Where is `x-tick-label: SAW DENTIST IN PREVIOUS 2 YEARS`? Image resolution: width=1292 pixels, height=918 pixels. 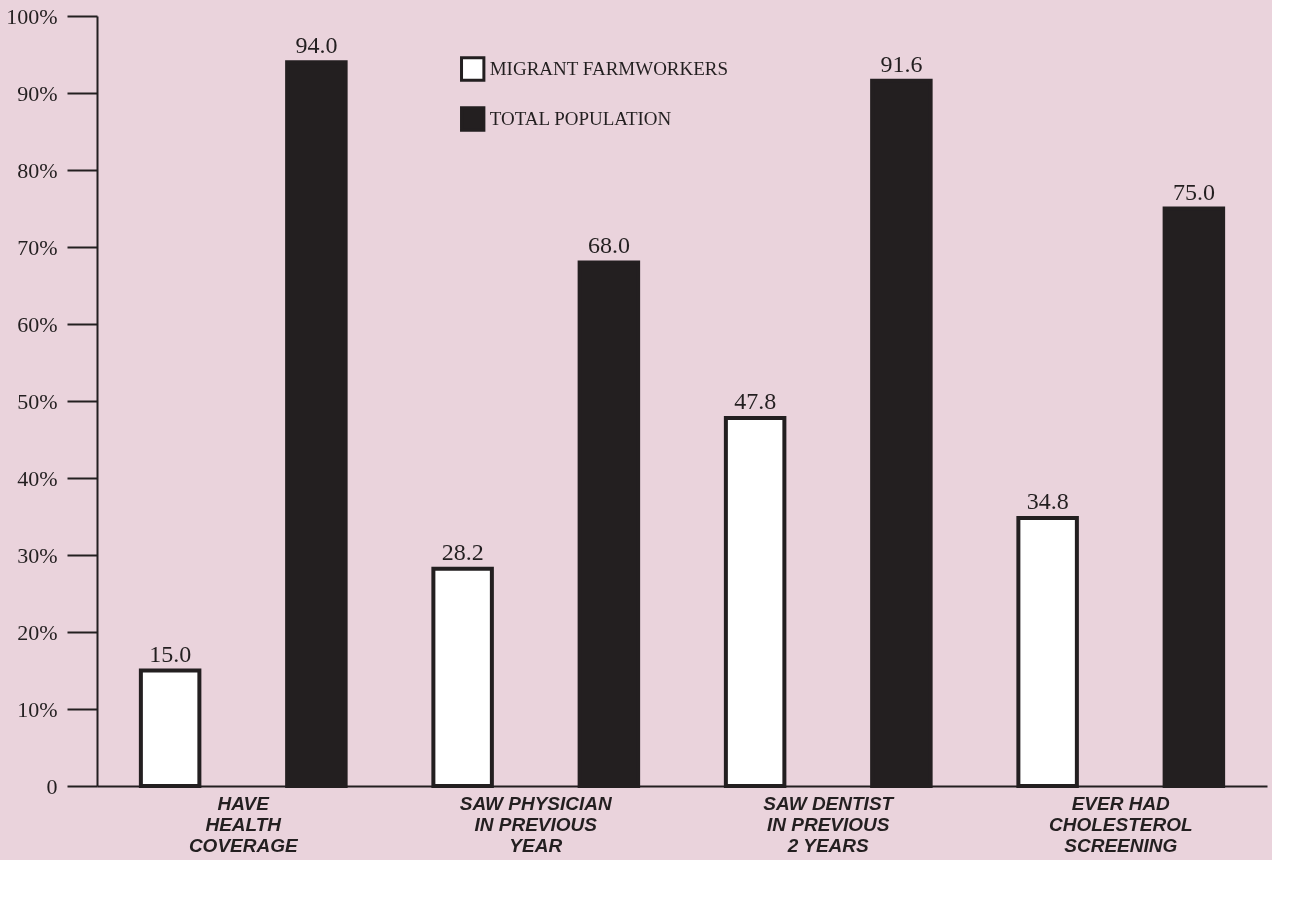 x-tick-label: SAW DENTIST IN PREVIOUS 2 YEARS is located at coordinates (829, 824).